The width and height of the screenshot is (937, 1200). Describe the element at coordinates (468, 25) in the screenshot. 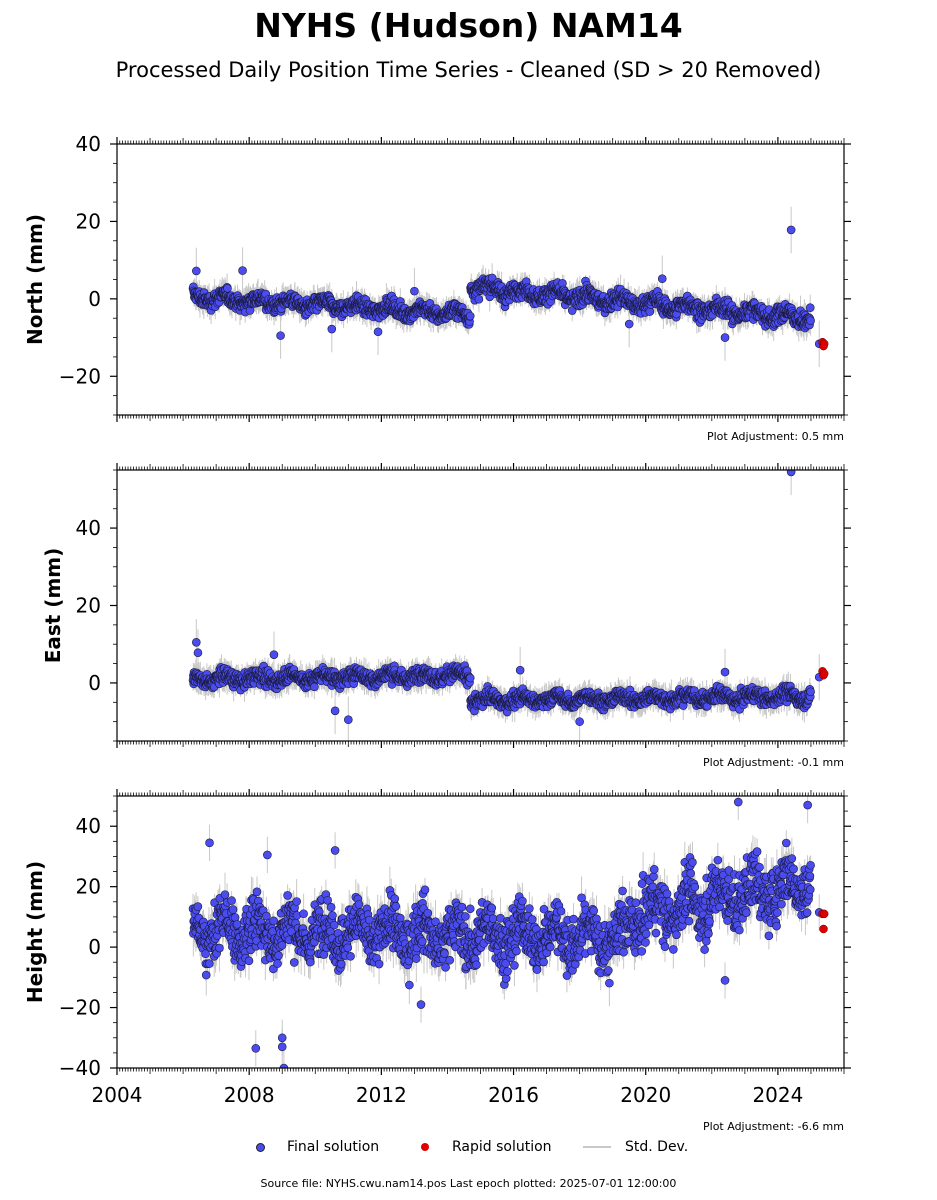

I see `chart-title: NYHS (Hudson) NAM14` at that location.